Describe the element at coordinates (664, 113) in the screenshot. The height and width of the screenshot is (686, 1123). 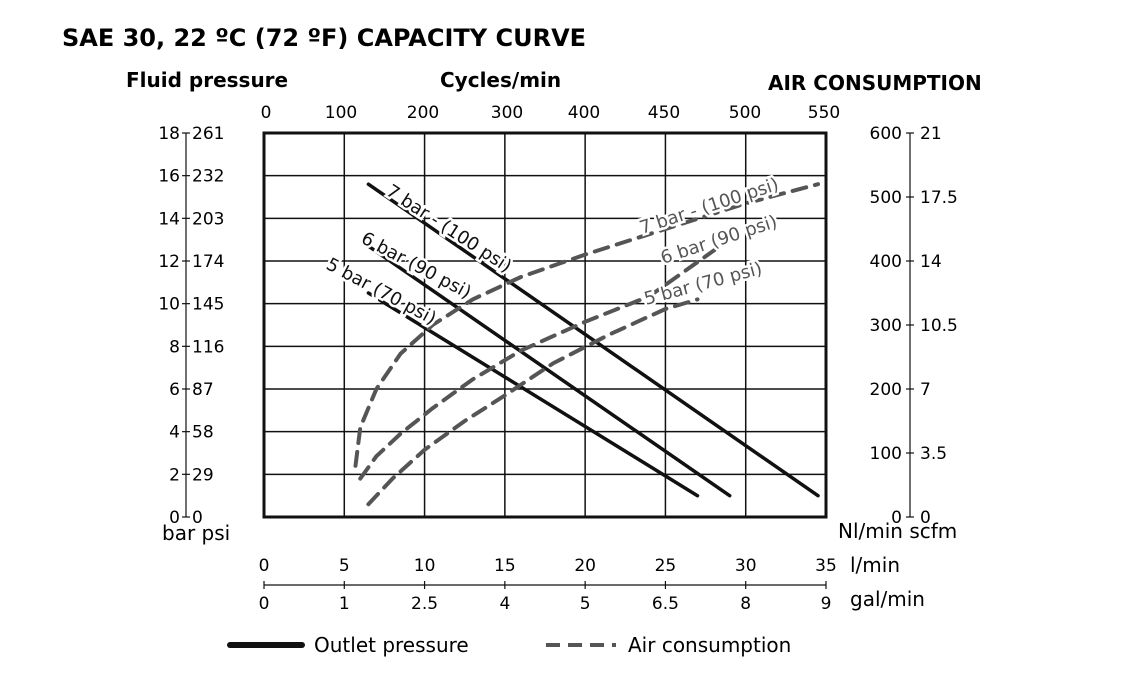
I see `top-axis-tick-label: 450` at that location.